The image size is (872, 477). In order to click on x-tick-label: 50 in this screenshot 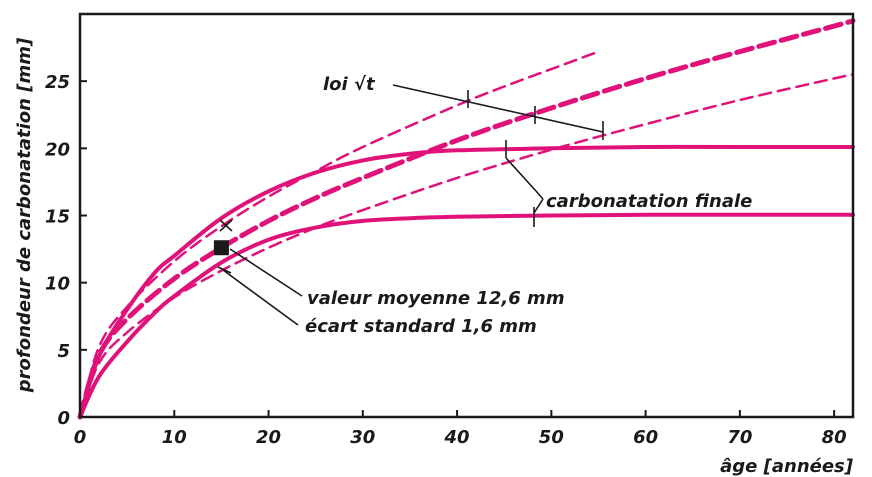, I will do `click(551, 437)`.